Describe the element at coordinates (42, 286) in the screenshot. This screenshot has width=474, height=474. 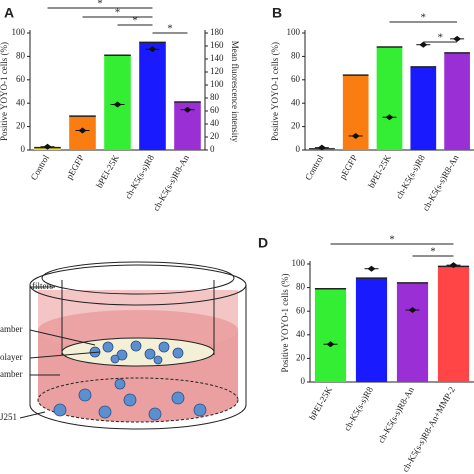
I see `diagram-label: filters` at that location.